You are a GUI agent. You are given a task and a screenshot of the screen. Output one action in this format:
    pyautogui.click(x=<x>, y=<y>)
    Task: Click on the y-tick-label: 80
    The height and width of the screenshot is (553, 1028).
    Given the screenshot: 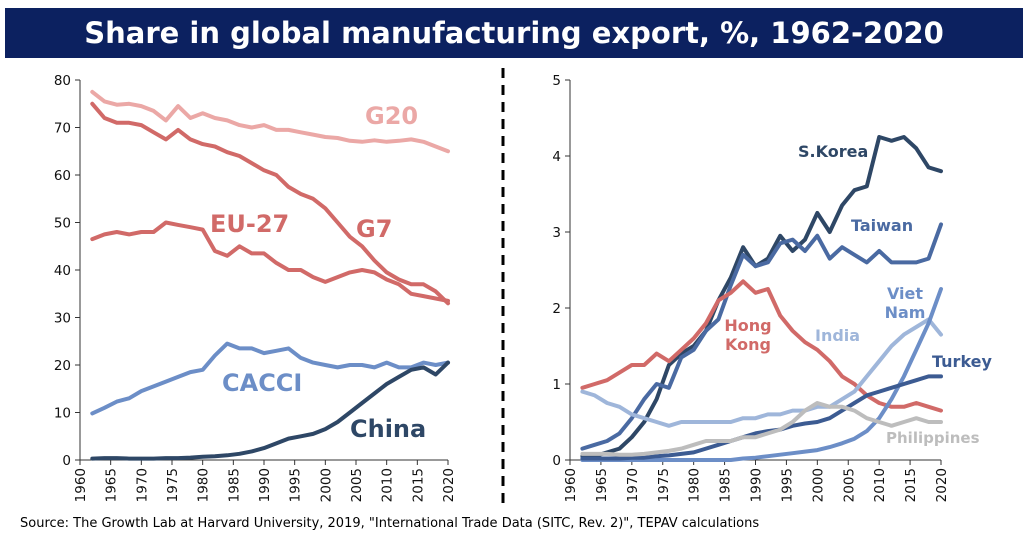 What is the action you would take?
    pyautogui.click(x=62, y=81)
    